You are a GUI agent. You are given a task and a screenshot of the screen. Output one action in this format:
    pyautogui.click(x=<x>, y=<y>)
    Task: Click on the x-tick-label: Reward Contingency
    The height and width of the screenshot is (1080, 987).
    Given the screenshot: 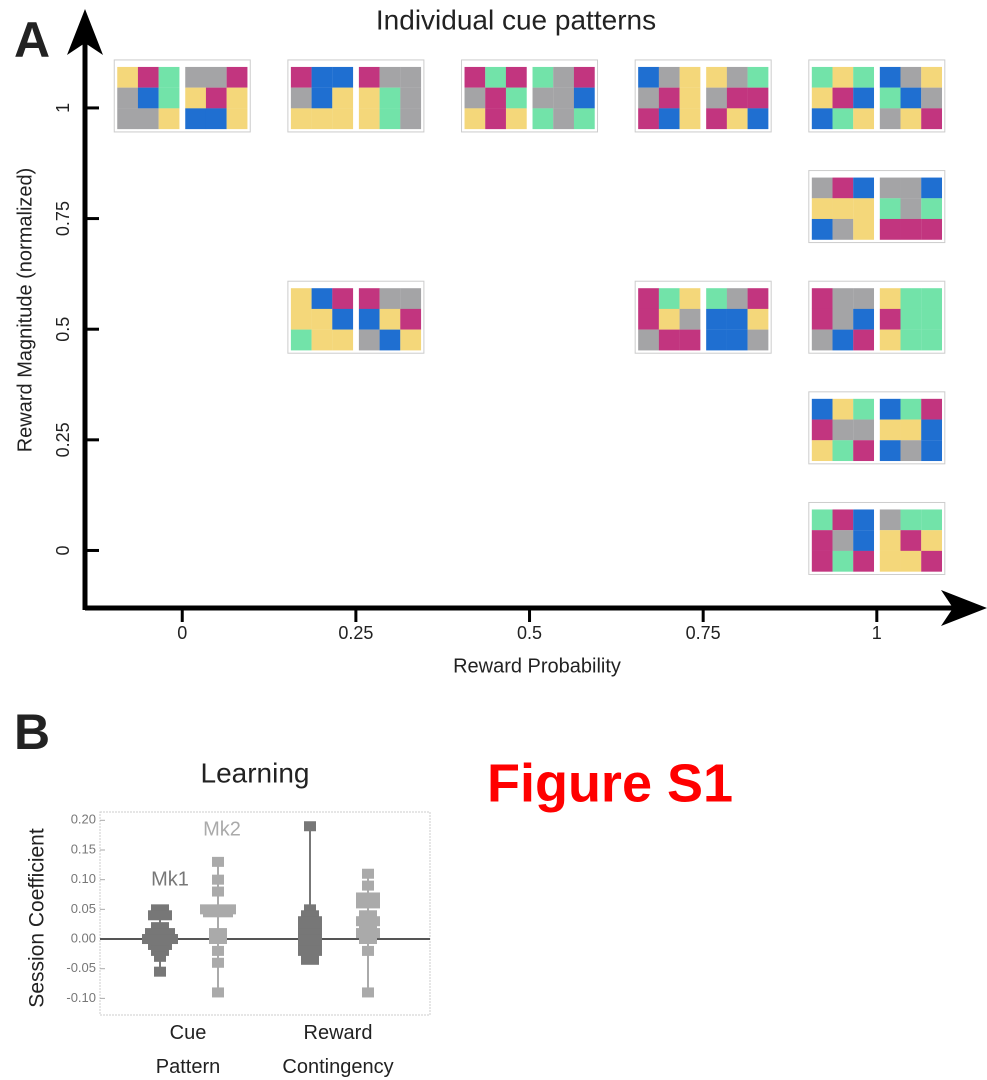 What is the action you would take?
    pyautogui.click(x=338, y=1050)
    